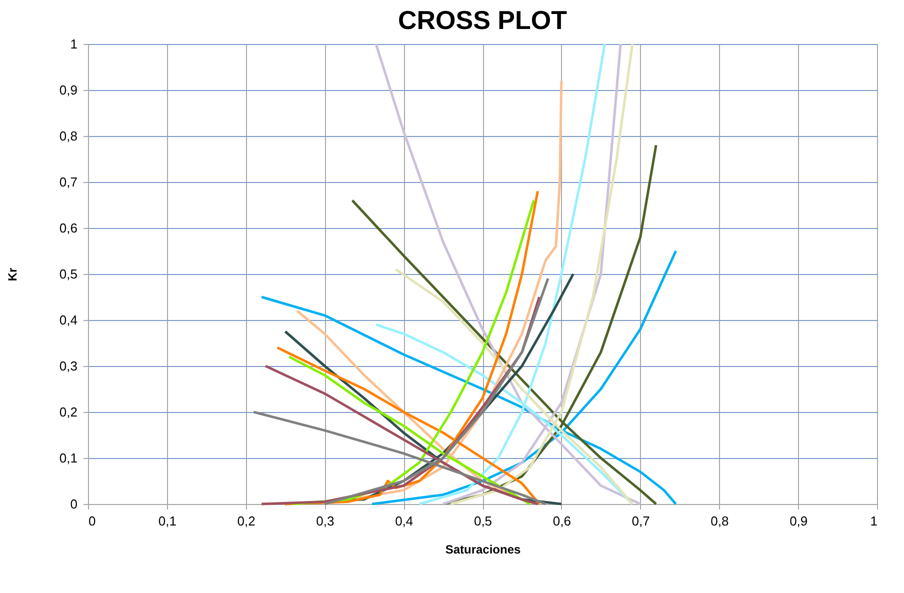 Image resolution: width=904 pixels, height=593 pixels. Describe the element at coordinates (799, 521) in the screenshot. I see `x-tick-label: 0,9` at that location.